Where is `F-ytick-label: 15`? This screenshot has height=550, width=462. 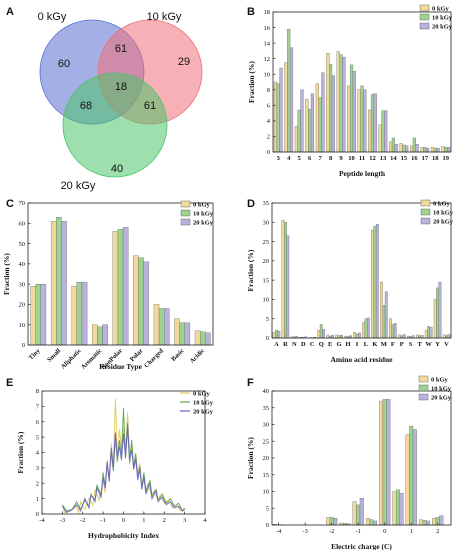 F-ytick-label: 15 is located at coordinates (266, 475).